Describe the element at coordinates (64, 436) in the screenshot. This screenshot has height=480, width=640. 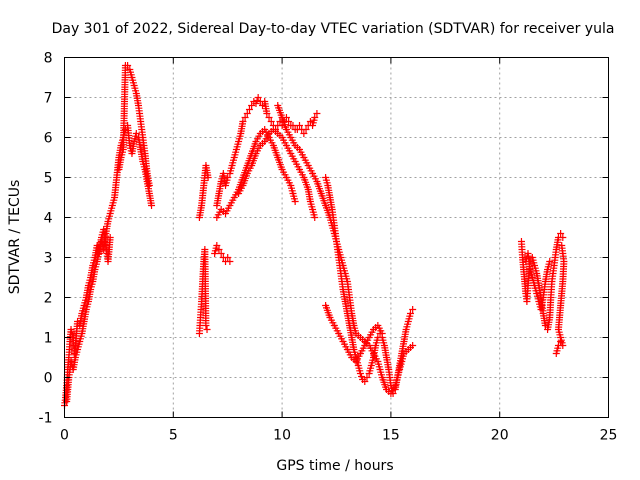
I see `x-tick-label: 0` at that location.